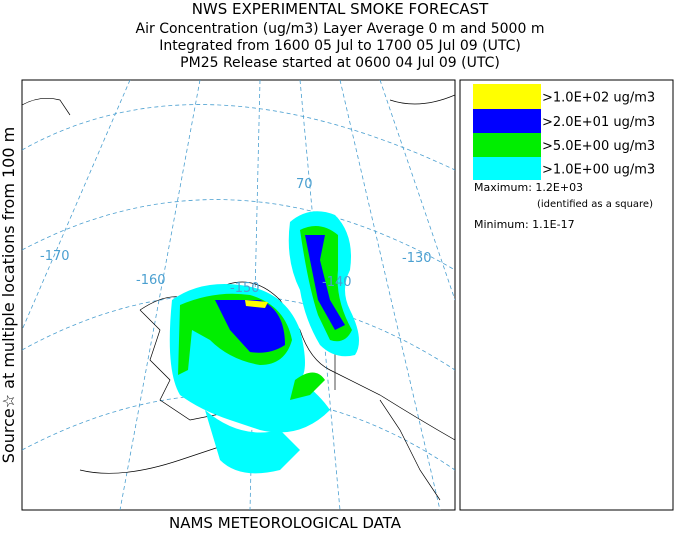 This screenshot has height=536, width=678. Describe the element at coordinates (528, 187) in the screenshot. I see `maximum: Maximum: 1.2E+03` at that location.